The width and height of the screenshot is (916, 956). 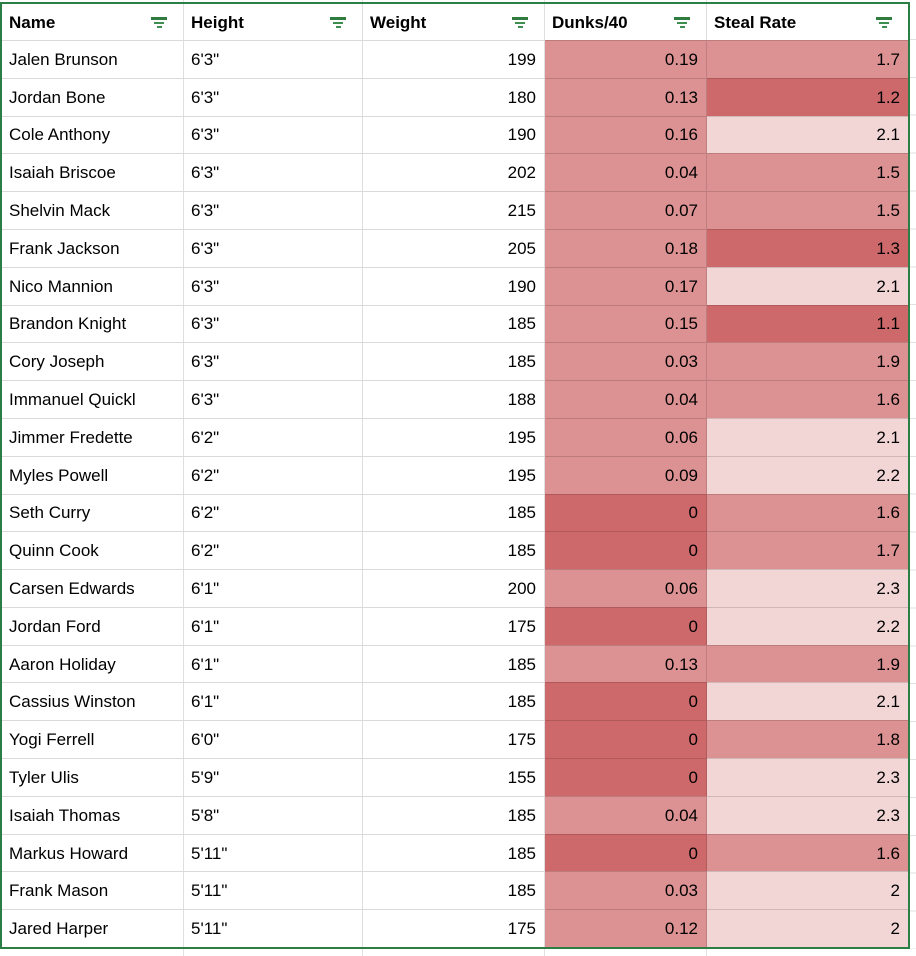 What do you see at coordinates (93, 814) in the screenshot?
I see `cell-name: Isaiah Thomas` at bounding box center [93, 814].